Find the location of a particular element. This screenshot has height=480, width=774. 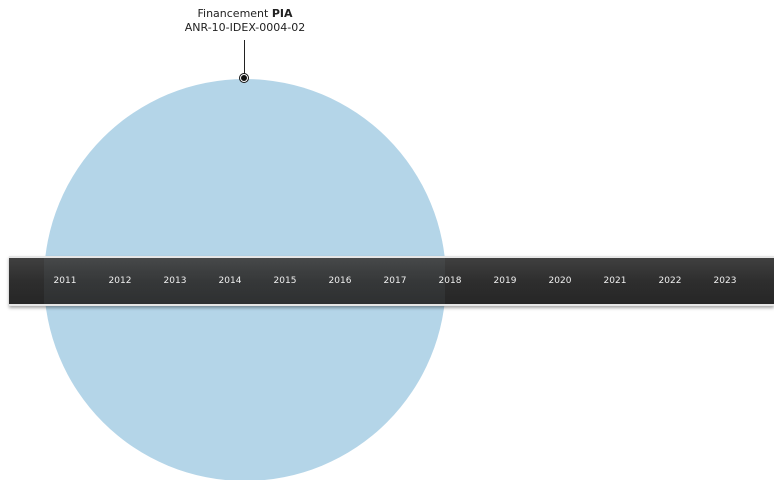

year-label: 2018 is located at coordinates (450, 281).